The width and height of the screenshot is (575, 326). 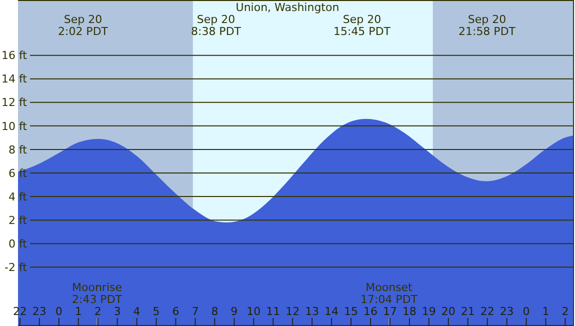 What do you see at coordinates (15, 103) in the screenshot?
I see `y-tick-label: 12 ft` at bounding box center [15, 103].